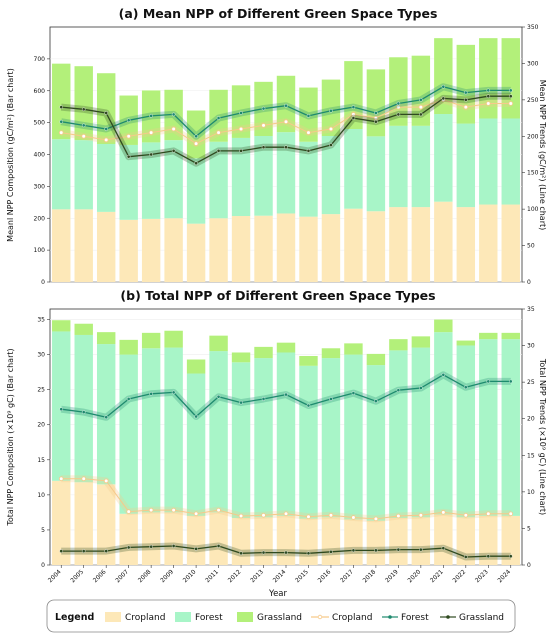 The image size is (550, 642). I want to click on panel-a-right-ylabel: Mean NPP Trends (gC/m²) (Line chart), so click(542, 155).